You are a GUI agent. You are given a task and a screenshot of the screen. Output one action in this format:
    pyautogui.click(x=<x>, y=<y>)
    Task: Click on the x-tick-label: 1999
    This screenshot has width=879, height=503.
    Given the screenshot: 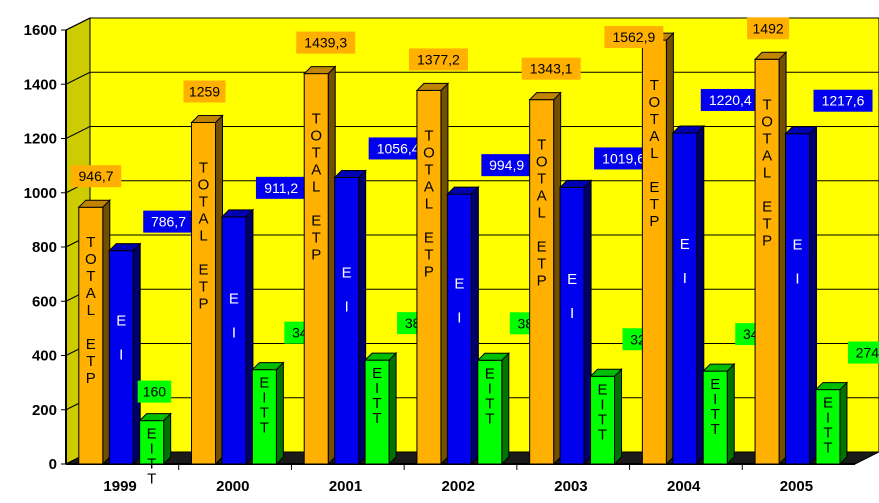 What is the action you would take?
    pyautogui.click(x=119, y=486)
    